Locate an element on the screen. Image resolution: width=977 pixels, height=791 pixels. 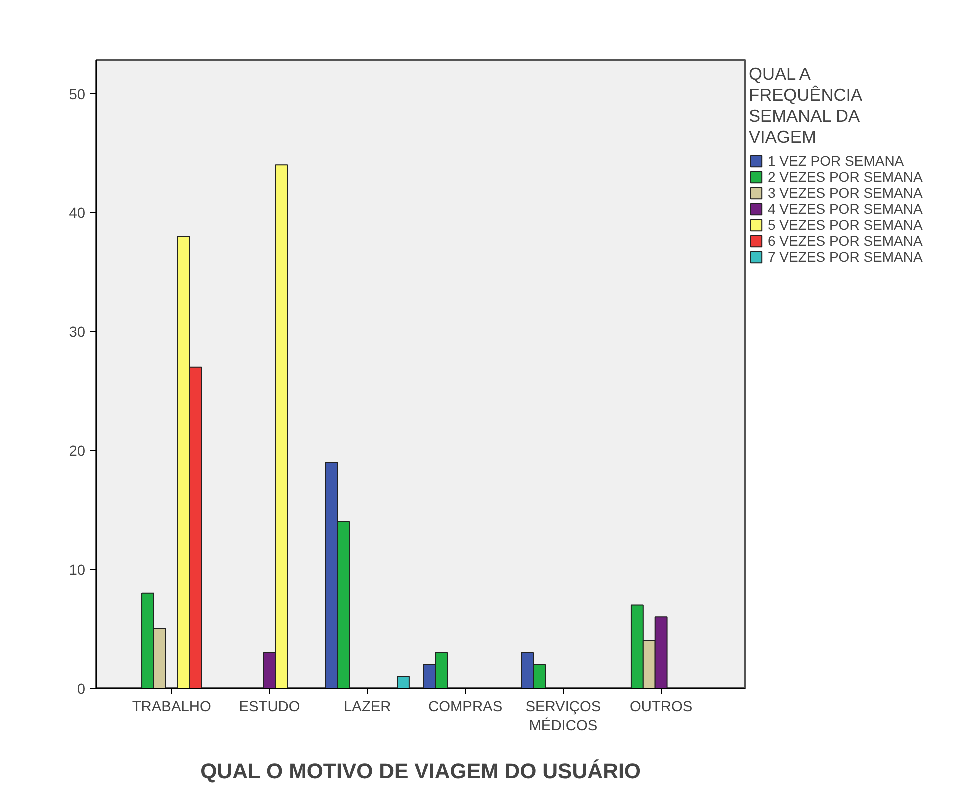
legend-label: 2 VEZES POR SEMANA is located at coordinates (845, 177).